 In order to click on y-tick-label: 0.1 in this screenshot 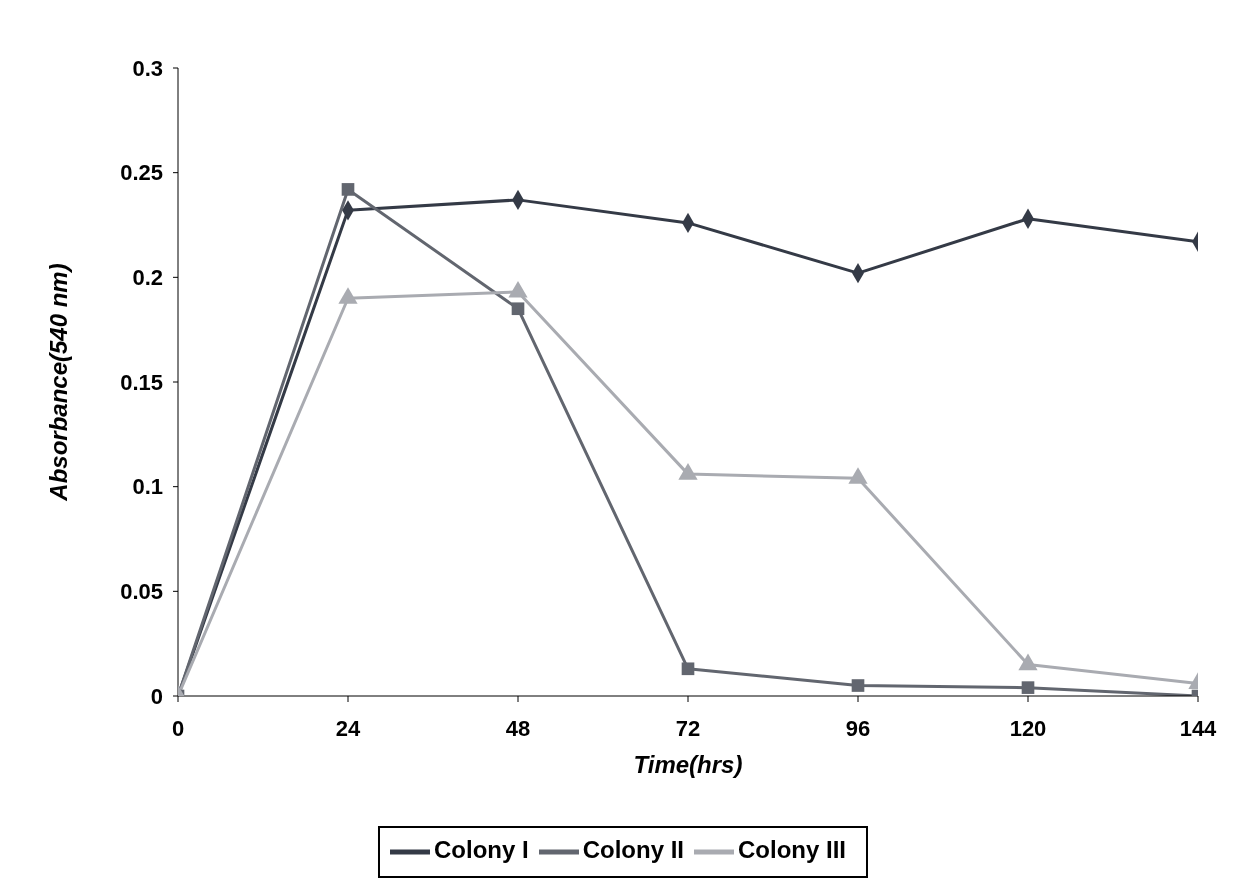, I will do `click(147, 487)`.